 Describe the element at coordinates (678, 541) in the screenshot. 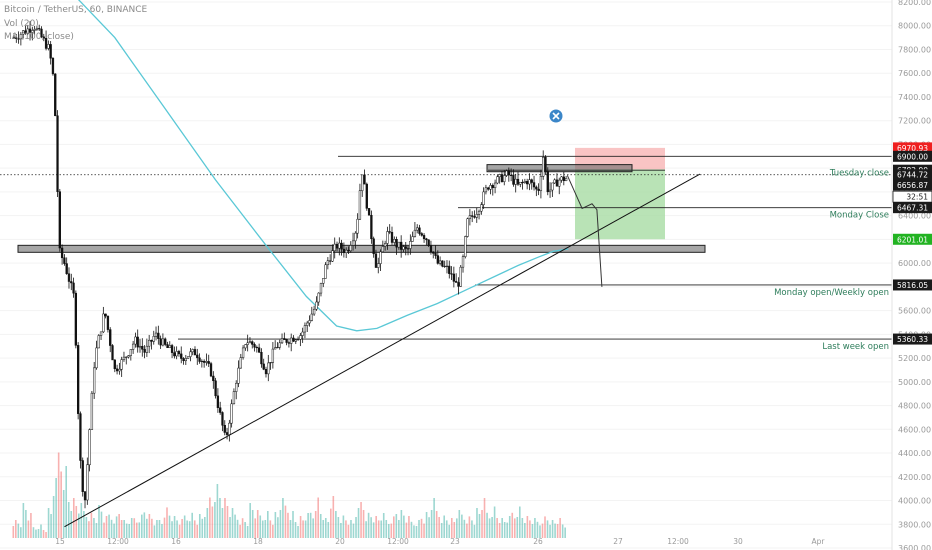

I see `x-tick-label: 12:00` at that location.